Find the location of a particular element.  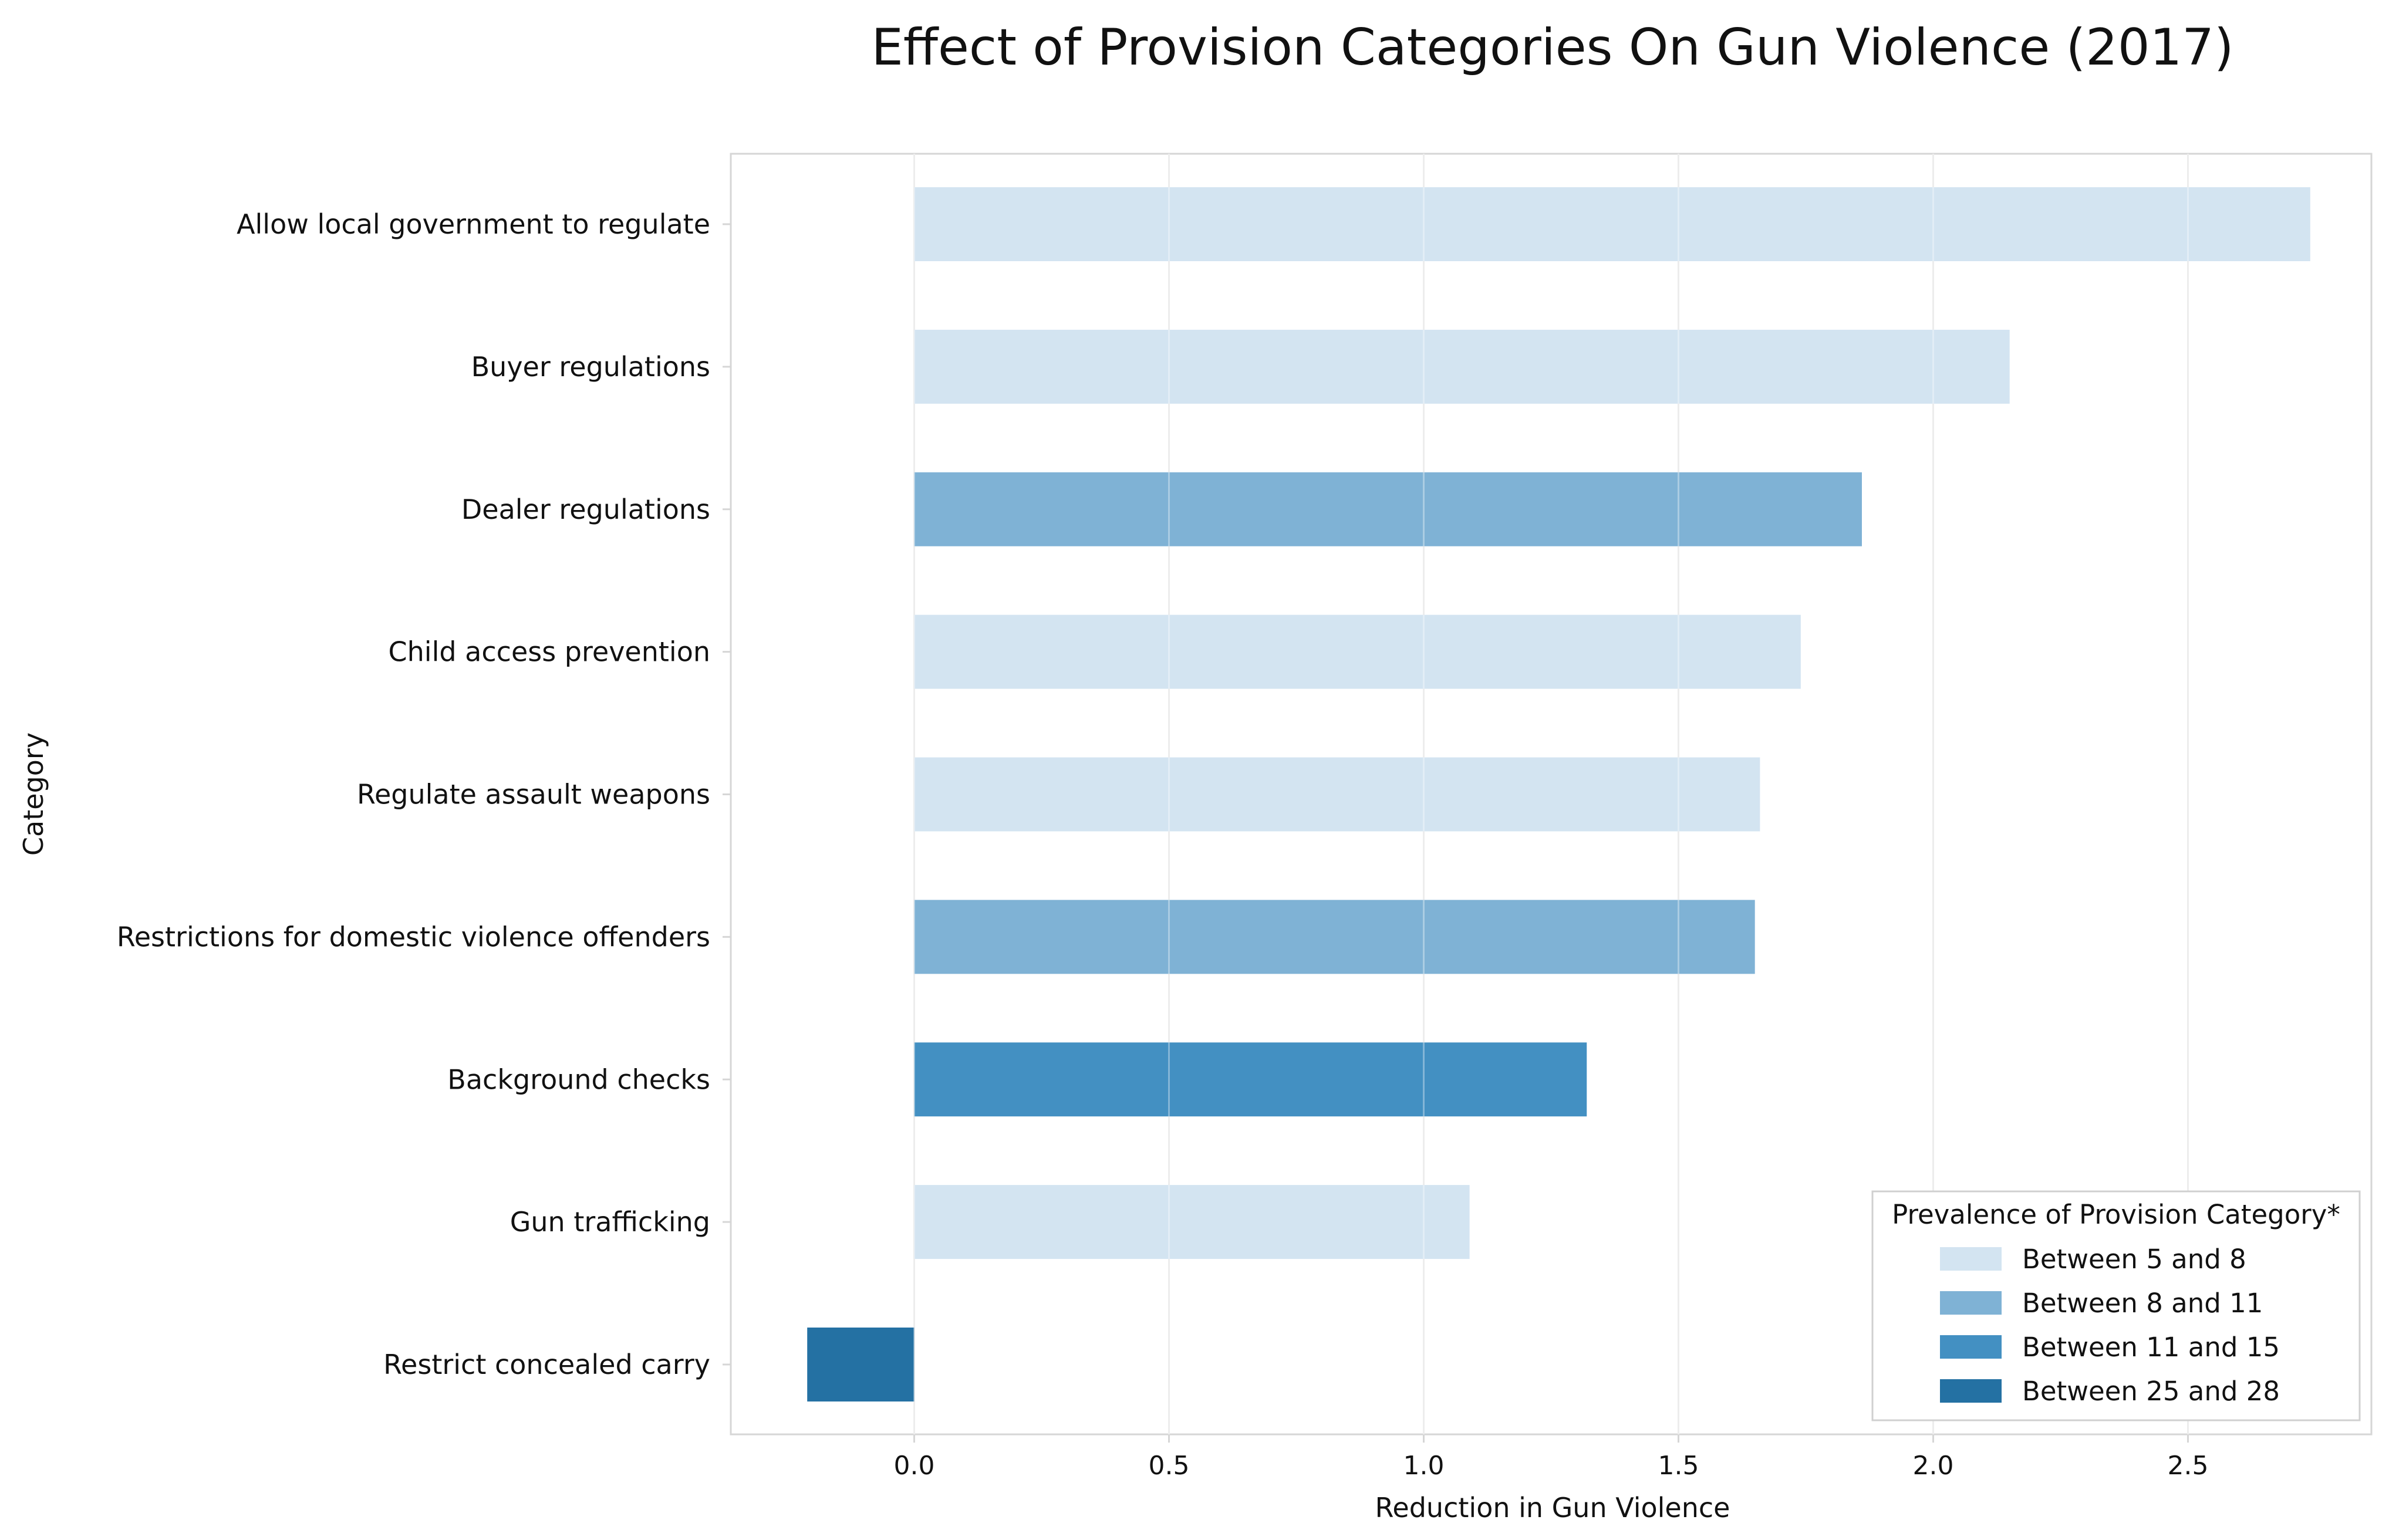

x-tick-label: 1.5 is located at coordinates (1678, 1466).